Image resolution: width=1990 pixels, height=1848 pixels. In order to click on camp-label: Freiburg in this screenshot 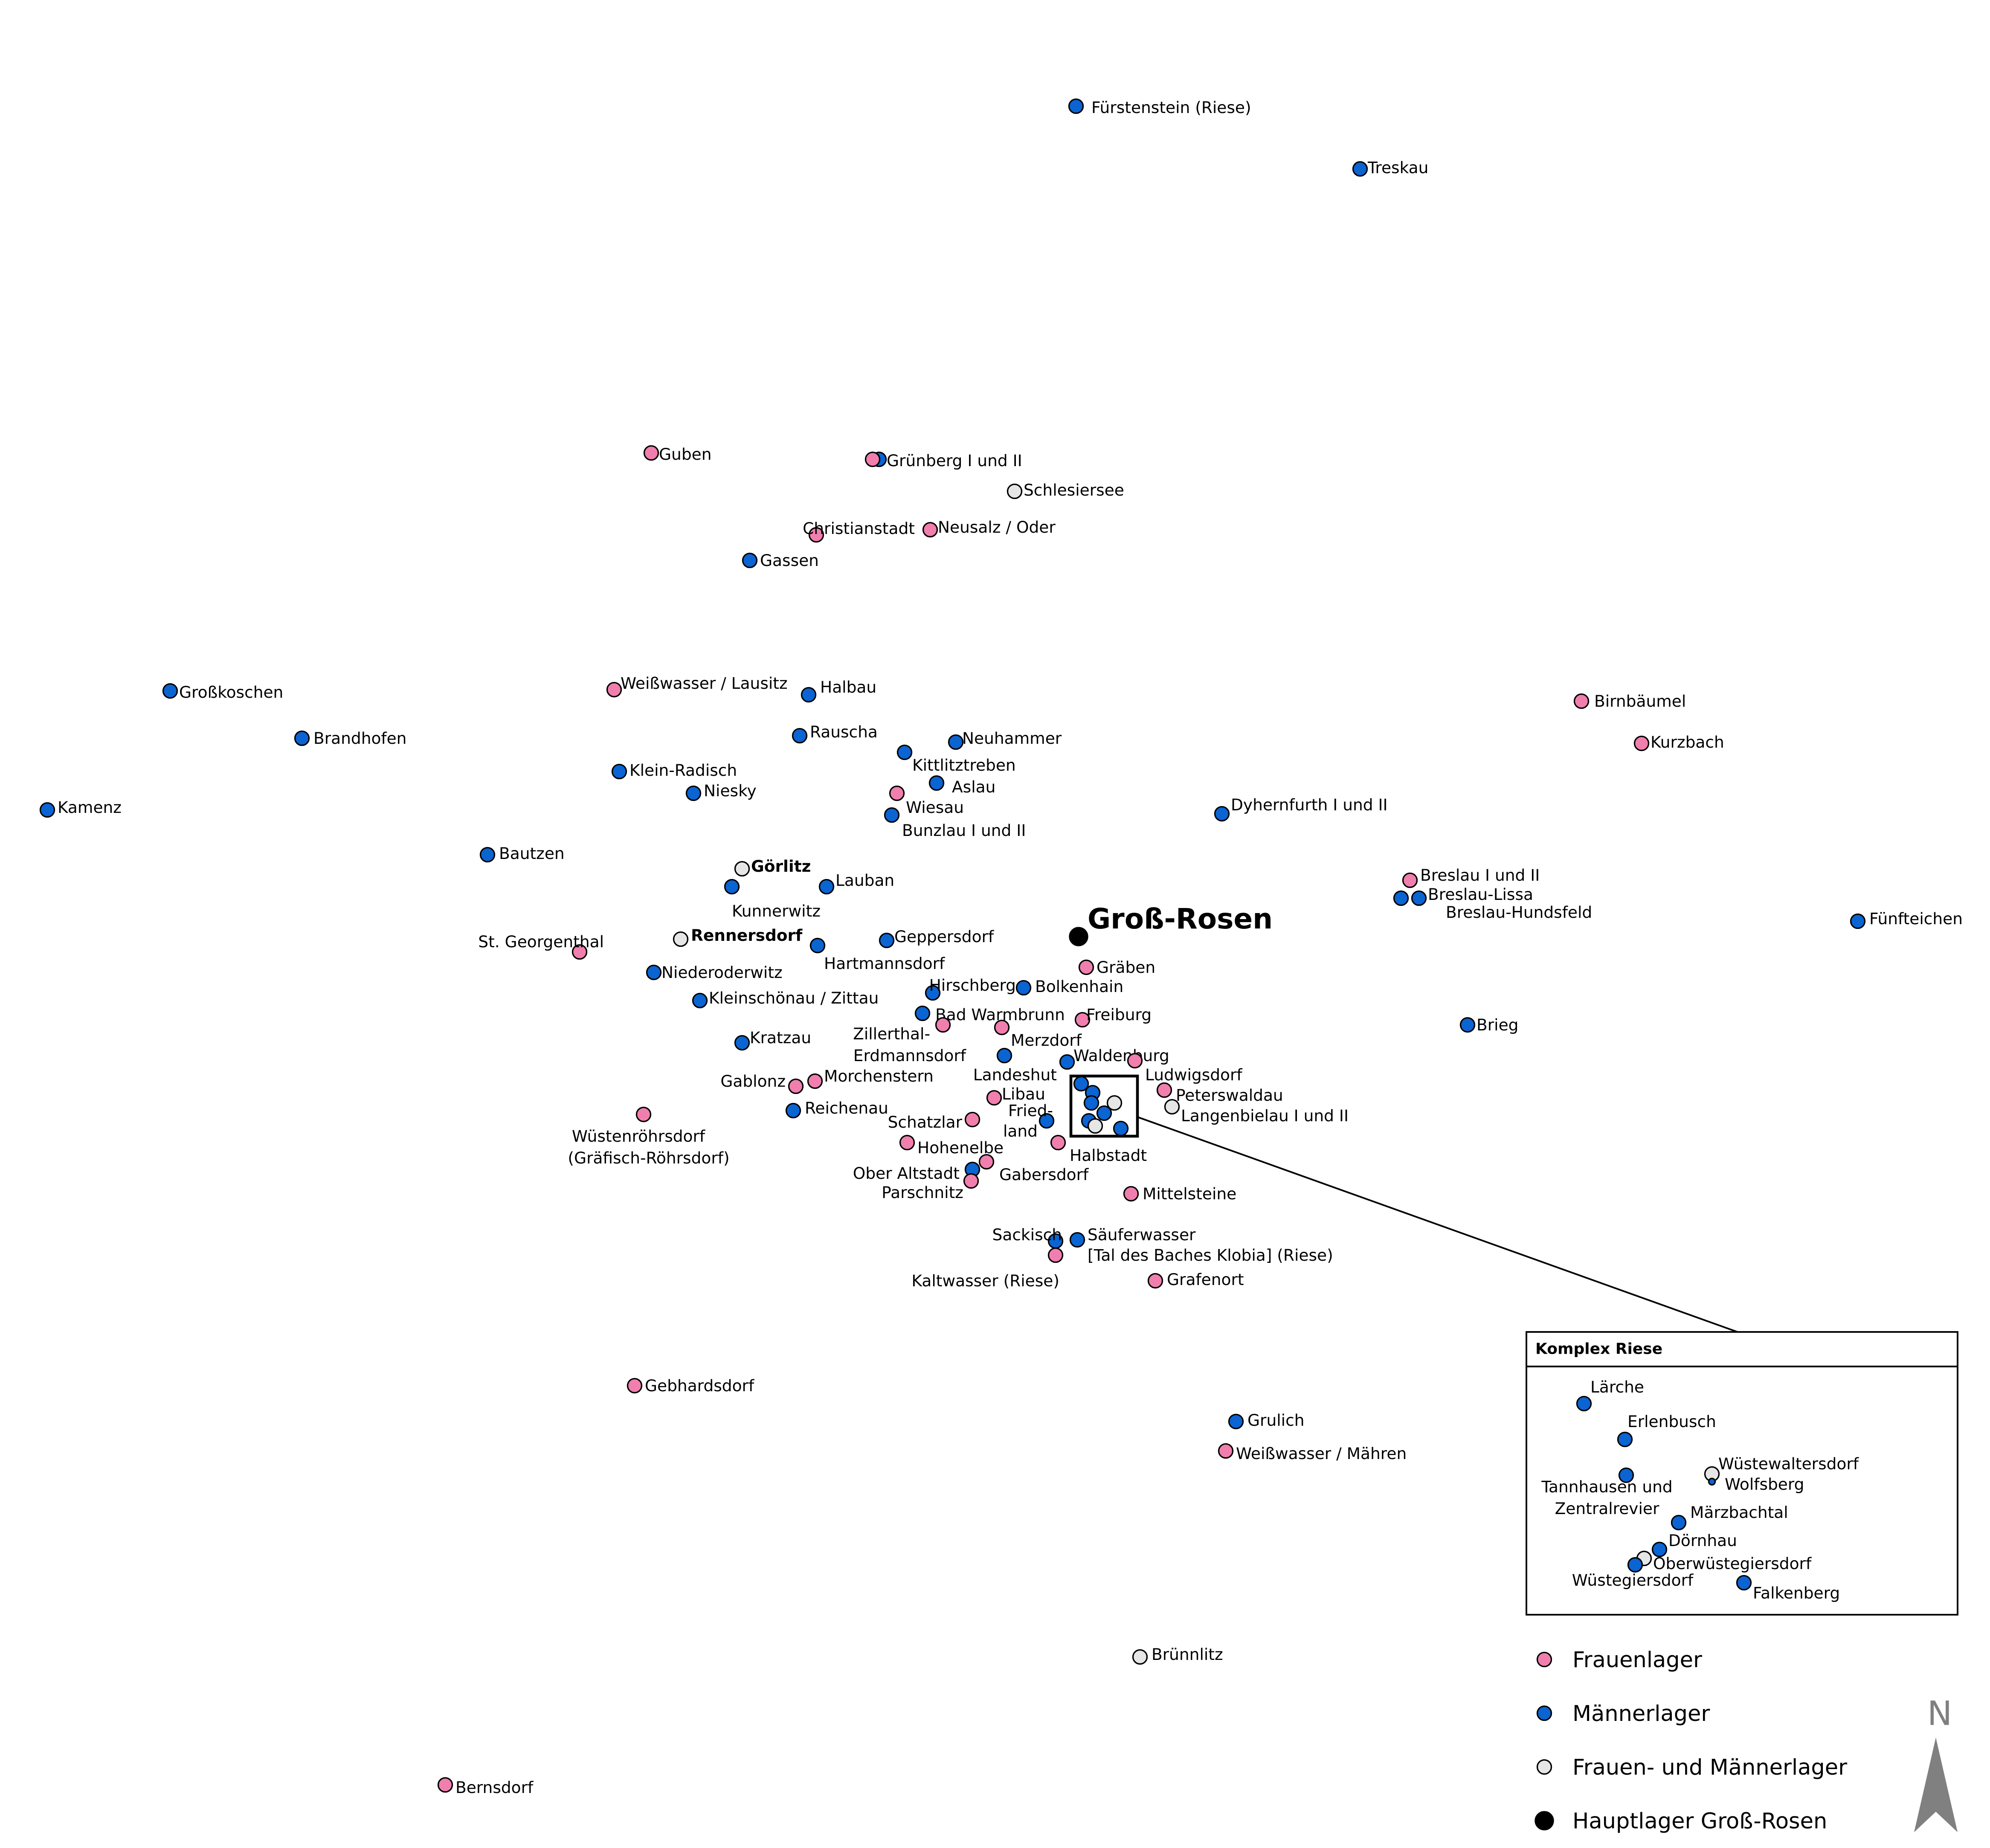, I will do `click(1119, 1014)`.